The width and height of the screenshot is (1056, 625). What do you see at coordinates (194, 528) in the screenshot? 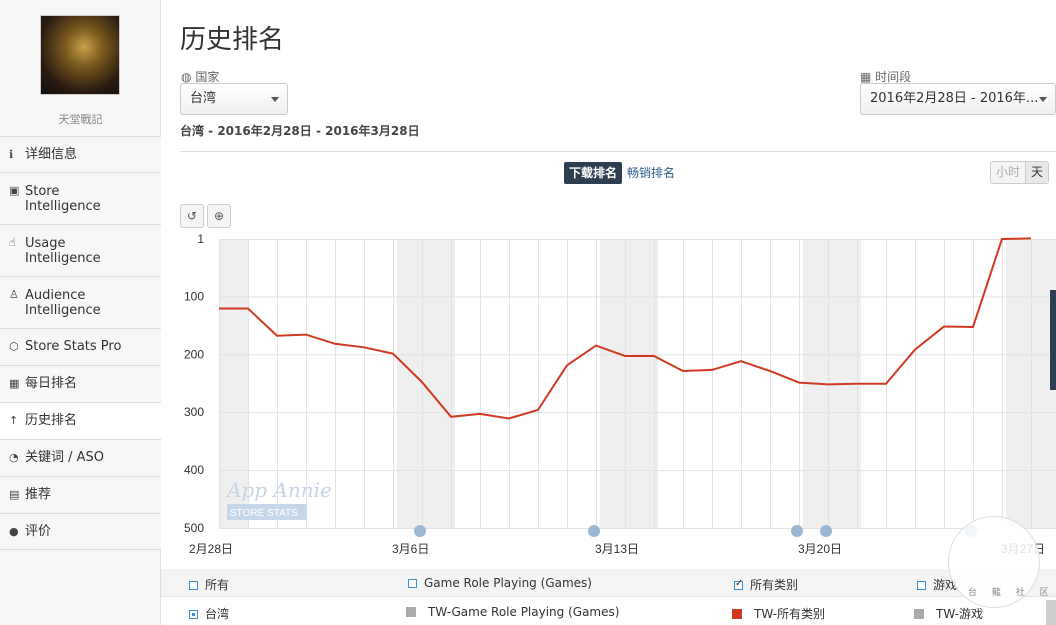
I see `y-tick-label: 500` at bounding box center [194, 528].